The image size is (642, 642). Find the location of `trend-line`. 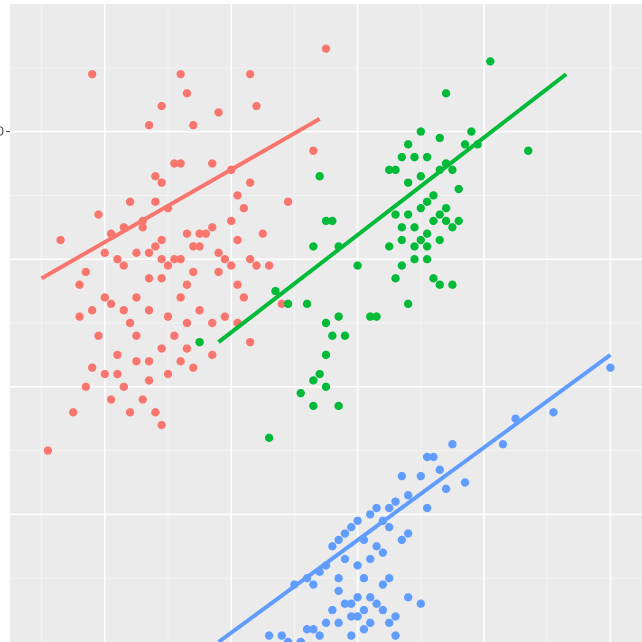

trend-line is located at coordinates (180, 199).